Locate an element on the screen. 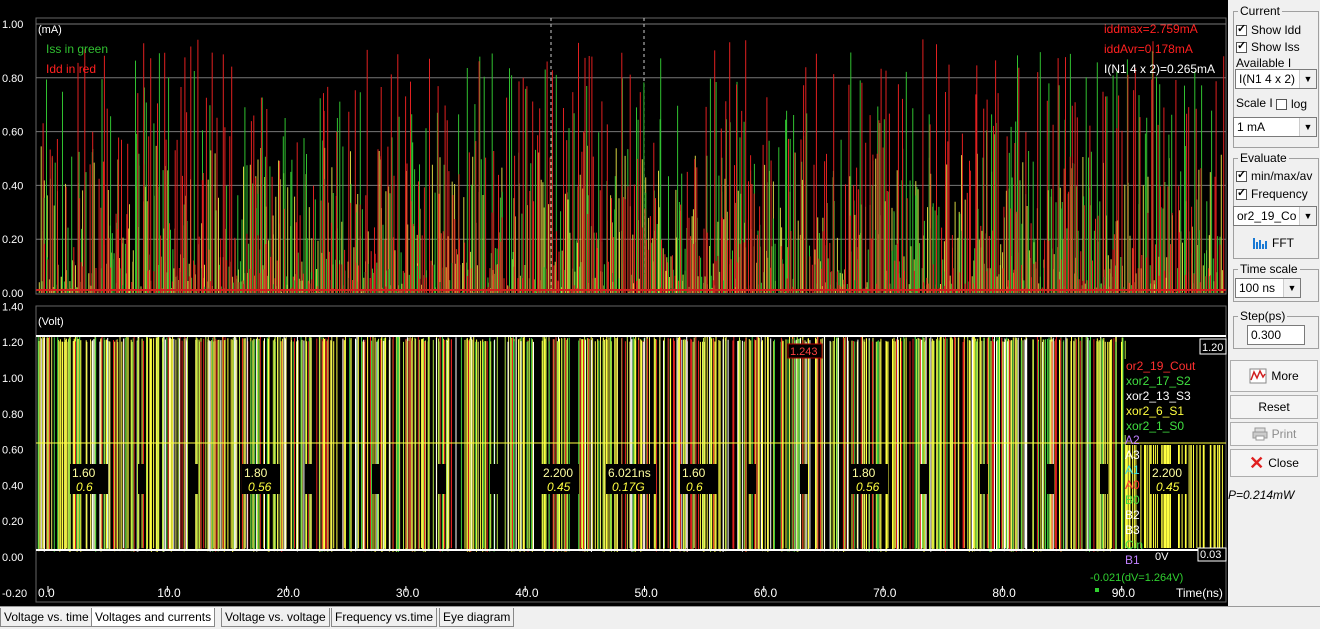 This screenshot has width=1320, height=629. close-button: ✕ Close is located at coordinates (1274, 463).